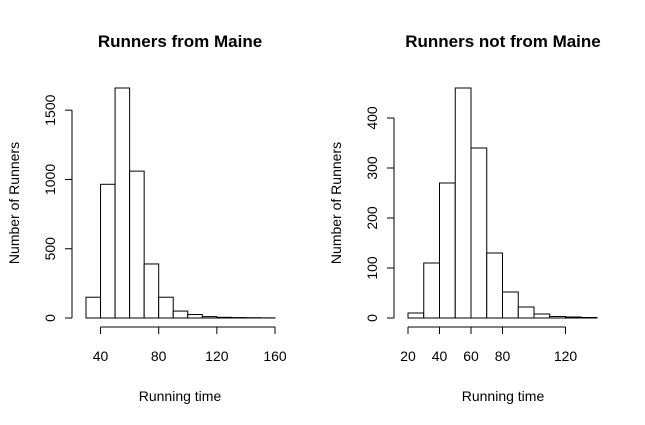 This screenshot has height=425, width=645. I want to click on y-axis-label-maine: Number of Runners, so click(14, 203).